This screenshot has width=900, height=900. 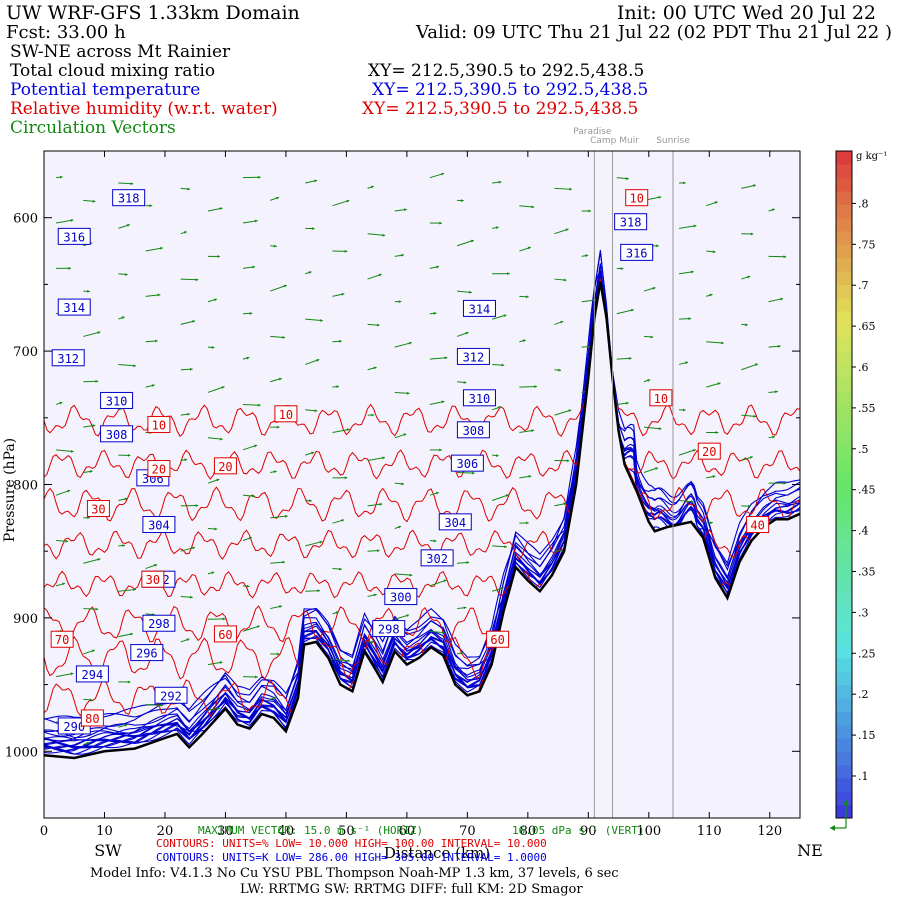 I want to click on svg-text: 290, so click(x=74, y=727).